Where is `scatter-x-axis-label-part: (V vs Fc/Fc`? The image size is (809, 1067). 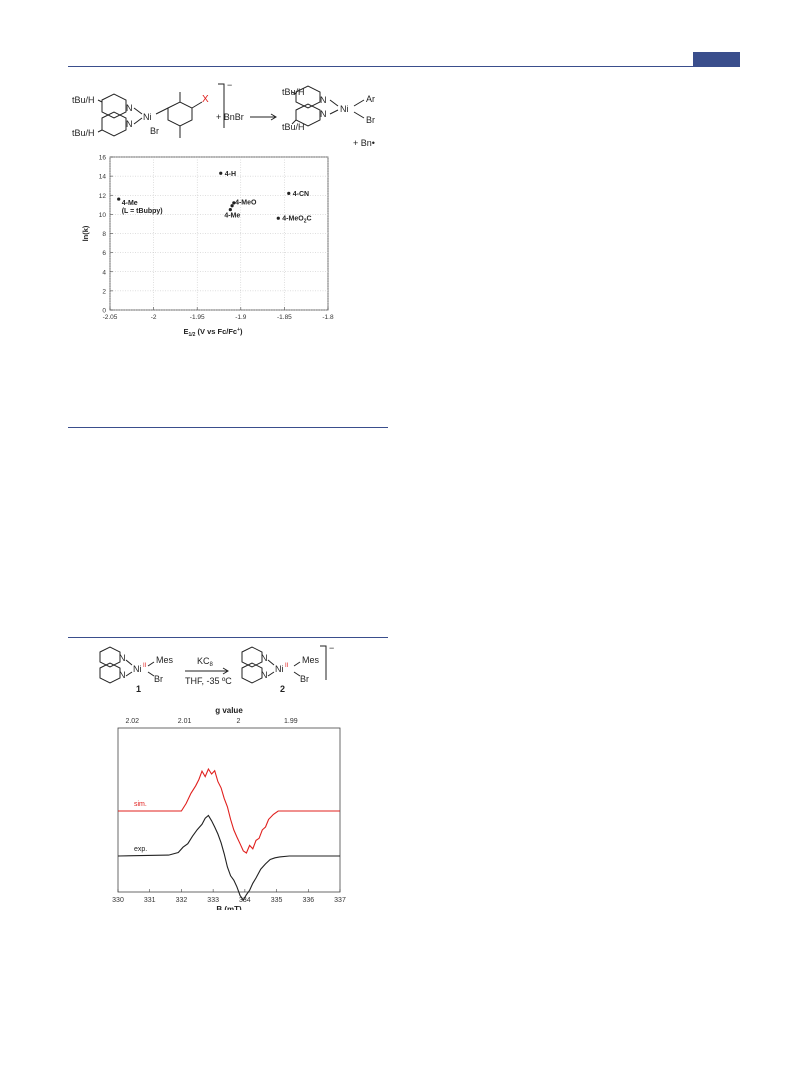
scatter-x-axis-label-part: (V vs Fc/Fc is located at coordinates (216, 331).